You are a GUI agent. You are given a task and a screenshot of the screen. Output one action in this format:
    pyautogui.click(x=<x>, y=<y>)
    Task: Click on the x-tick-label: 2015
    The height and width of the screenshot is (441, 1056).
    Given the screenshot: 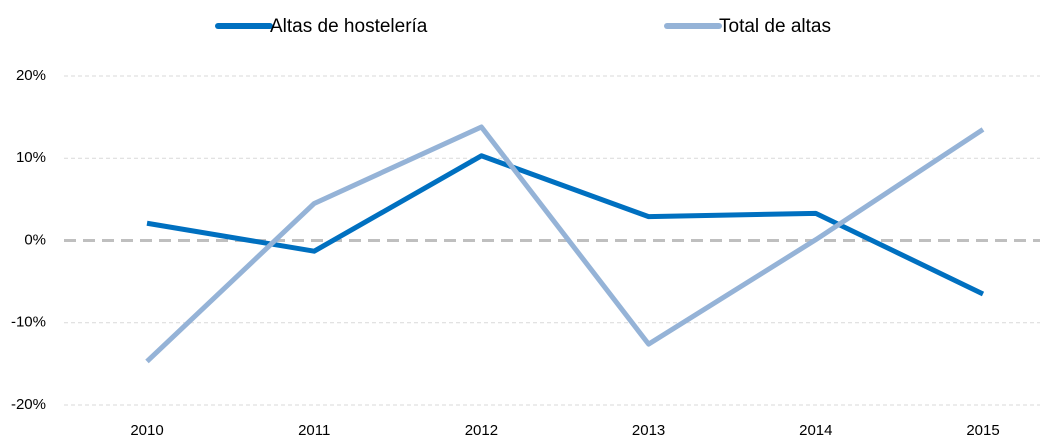 What is the action you would take?
    pyautogui.click(x=982, y=430)
    